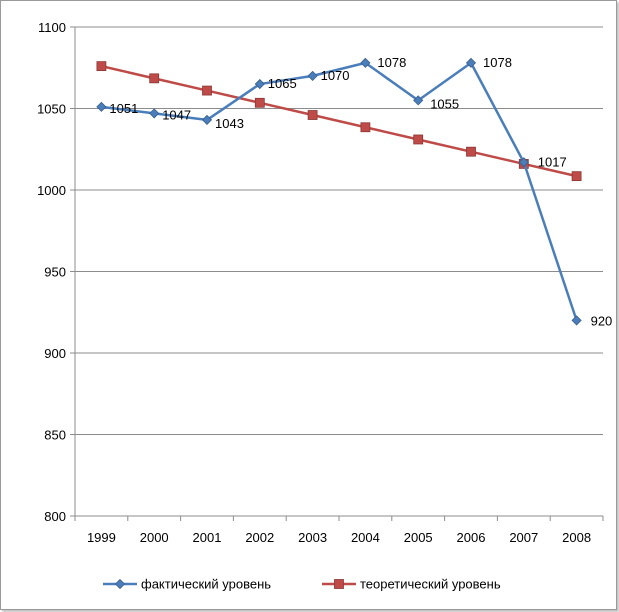 Image resolution: width=619 pixels, height=612 pixels. Describe the element at coordinates (55, 353) in the screenshot. I see `y-tick-label-900: 900` at that location.